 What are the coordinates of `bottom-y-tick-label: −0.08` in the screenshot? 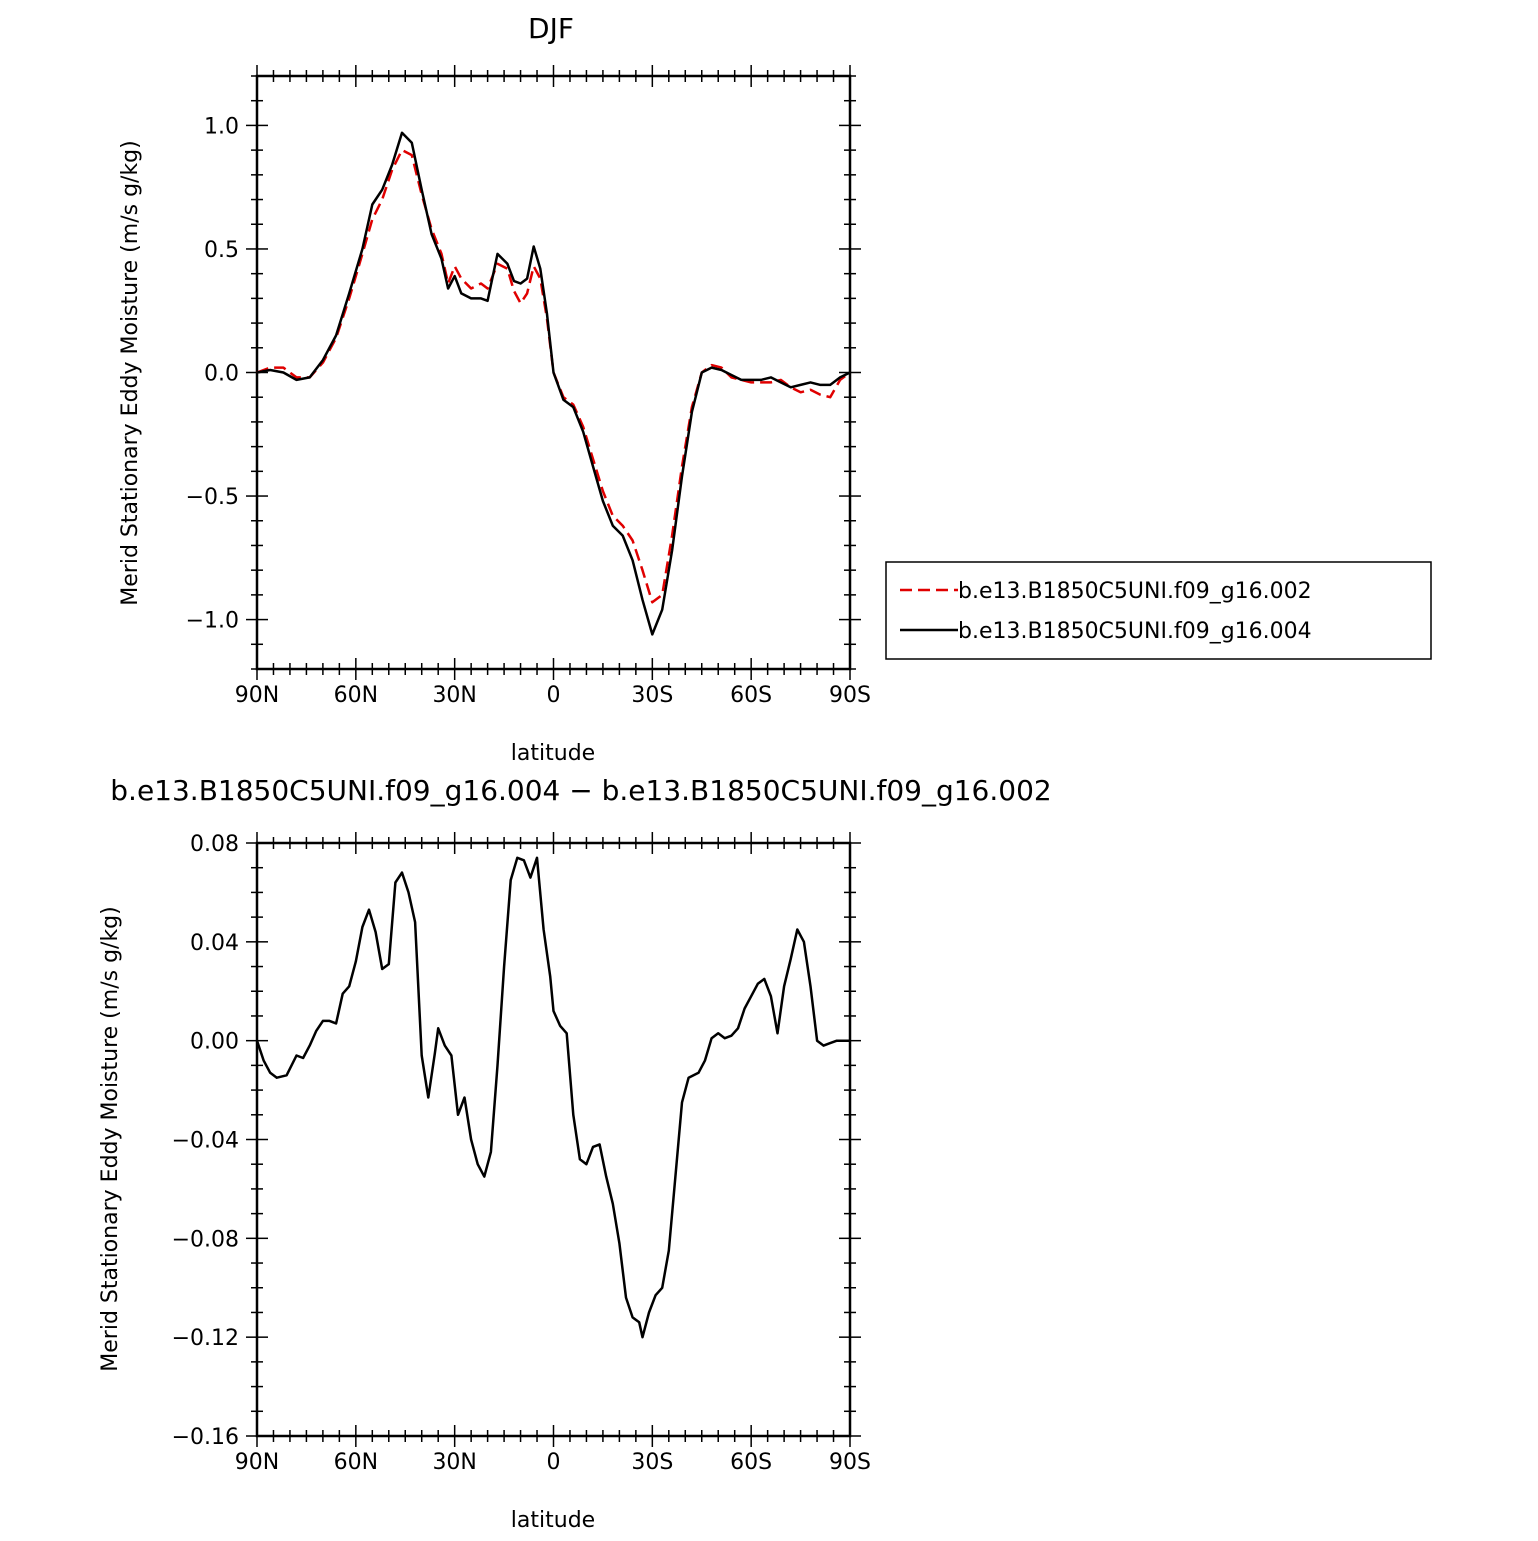 It's located at (205, 1239).